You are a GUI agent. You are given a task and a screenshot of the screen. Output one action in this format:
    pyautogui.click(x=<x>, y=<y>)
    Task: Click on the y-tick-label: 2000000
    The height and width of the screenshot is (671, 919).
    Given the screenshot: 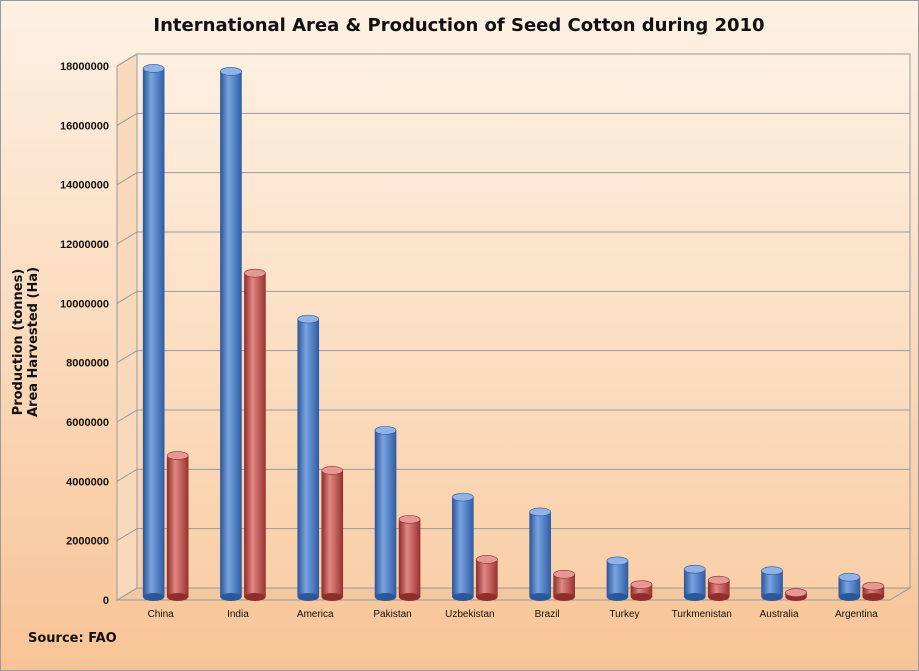 What is the action you would take?
    pyautogui.click(x=87, y=542)
    